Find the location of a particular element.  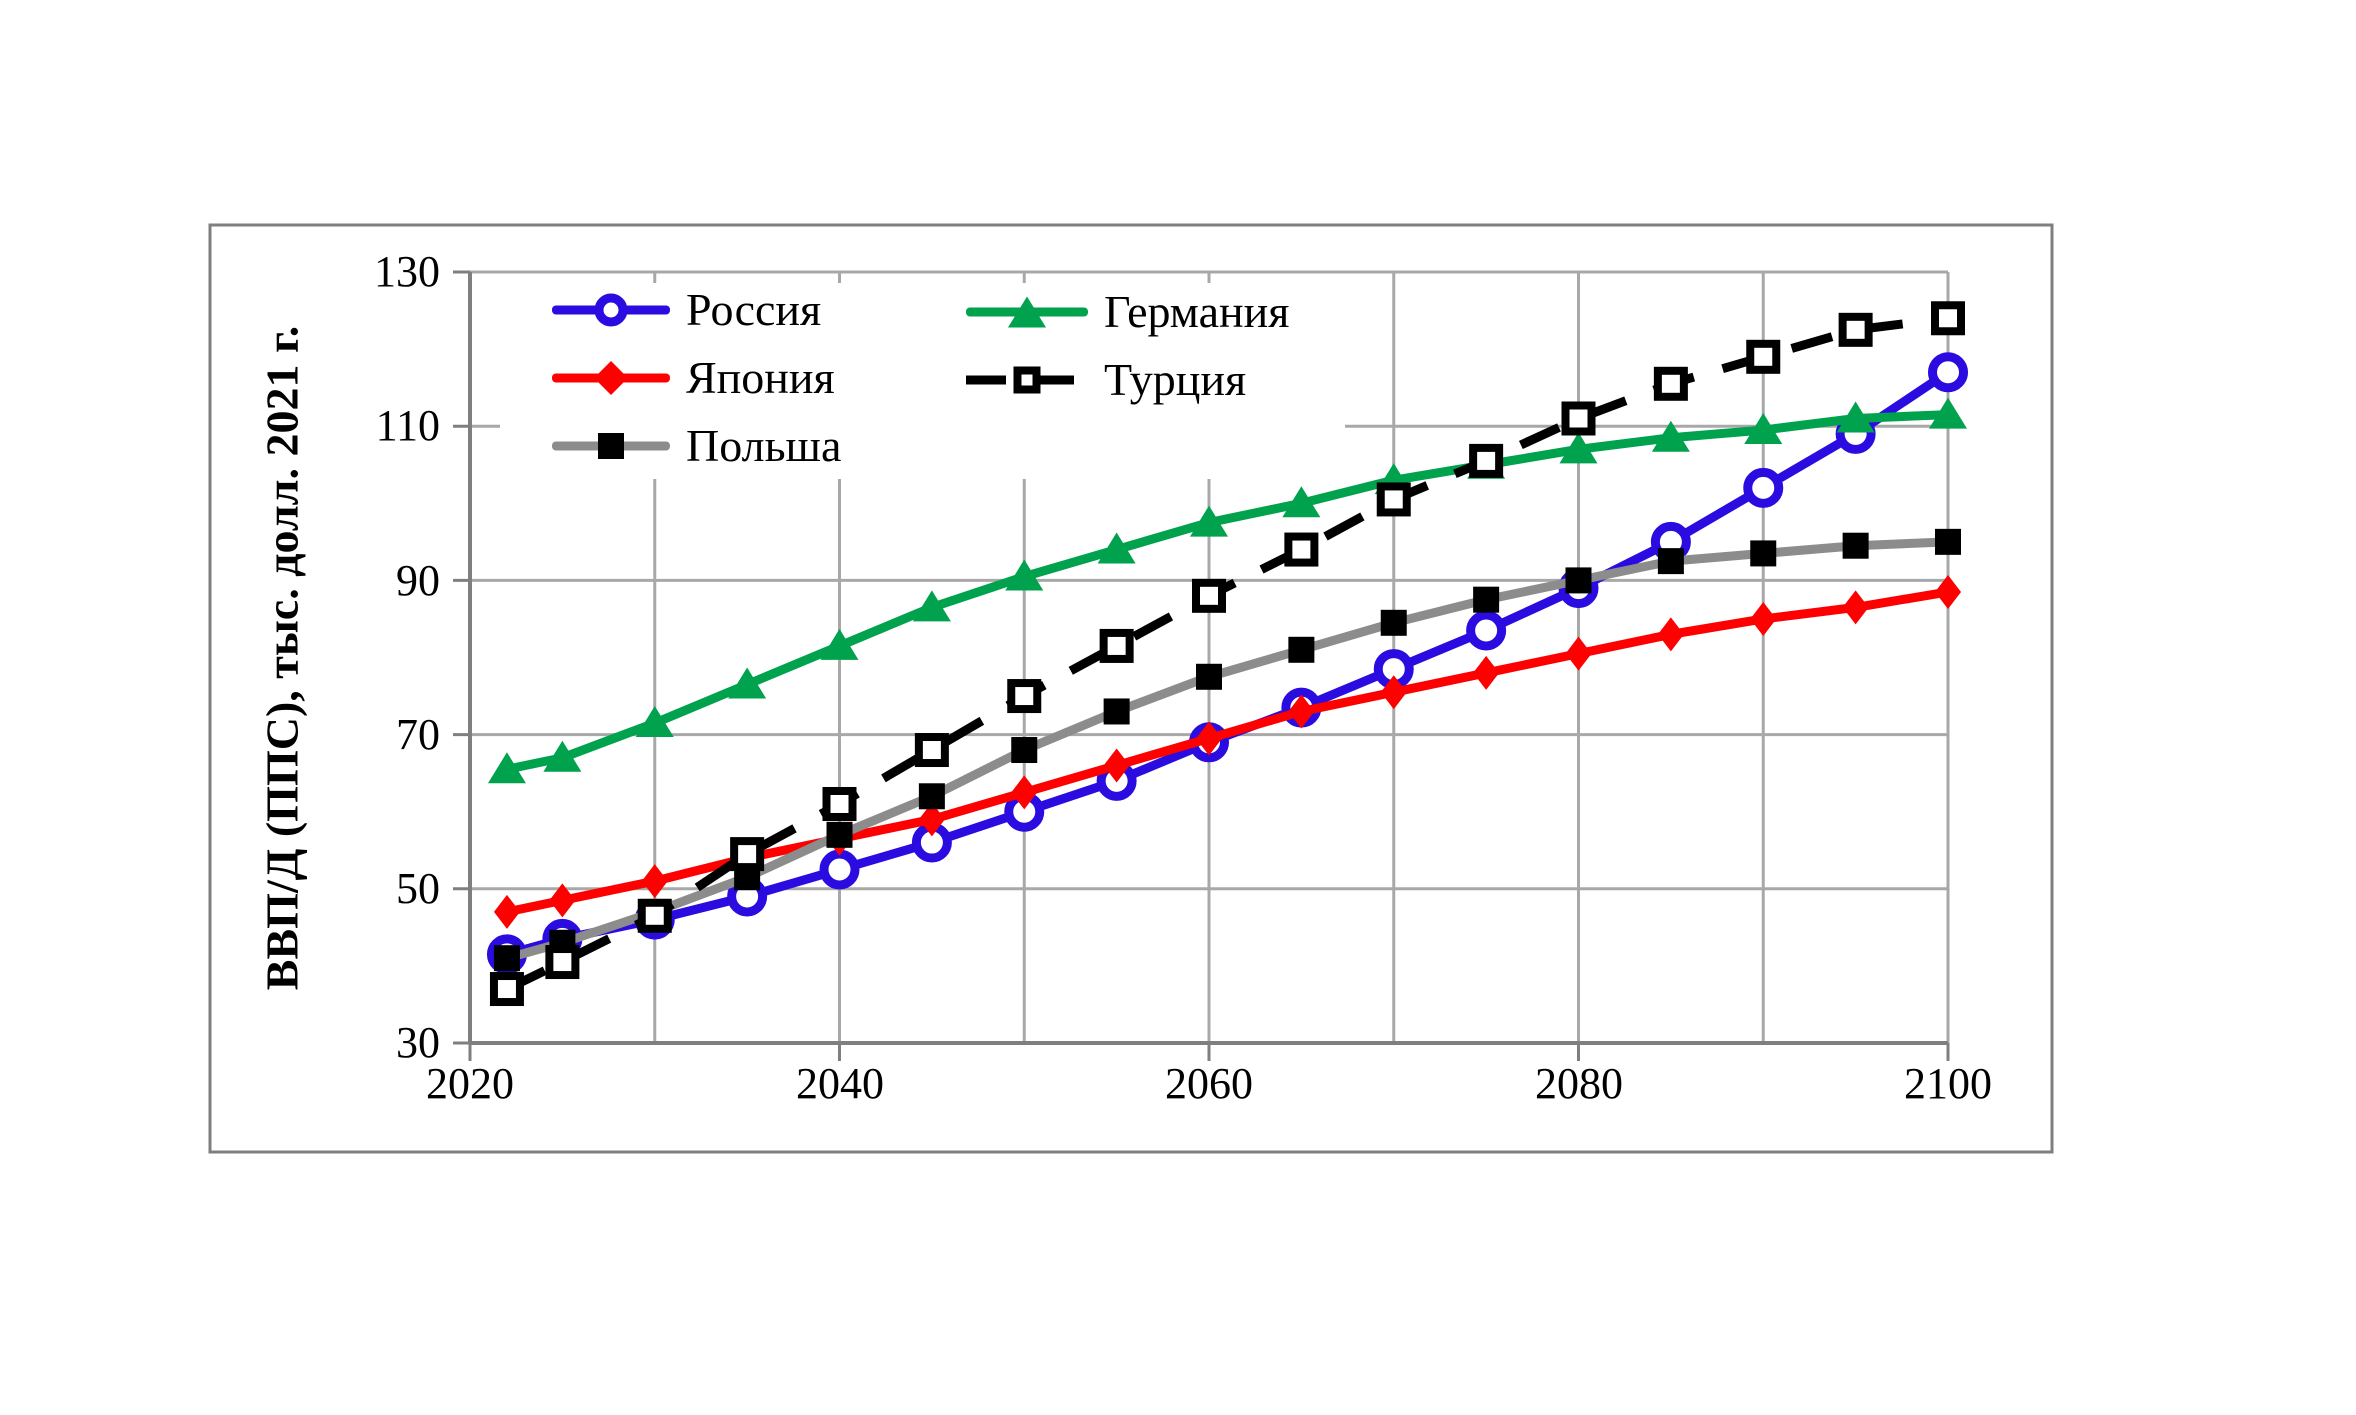

germany-line-swatch is located at coordinates (1027, 312).